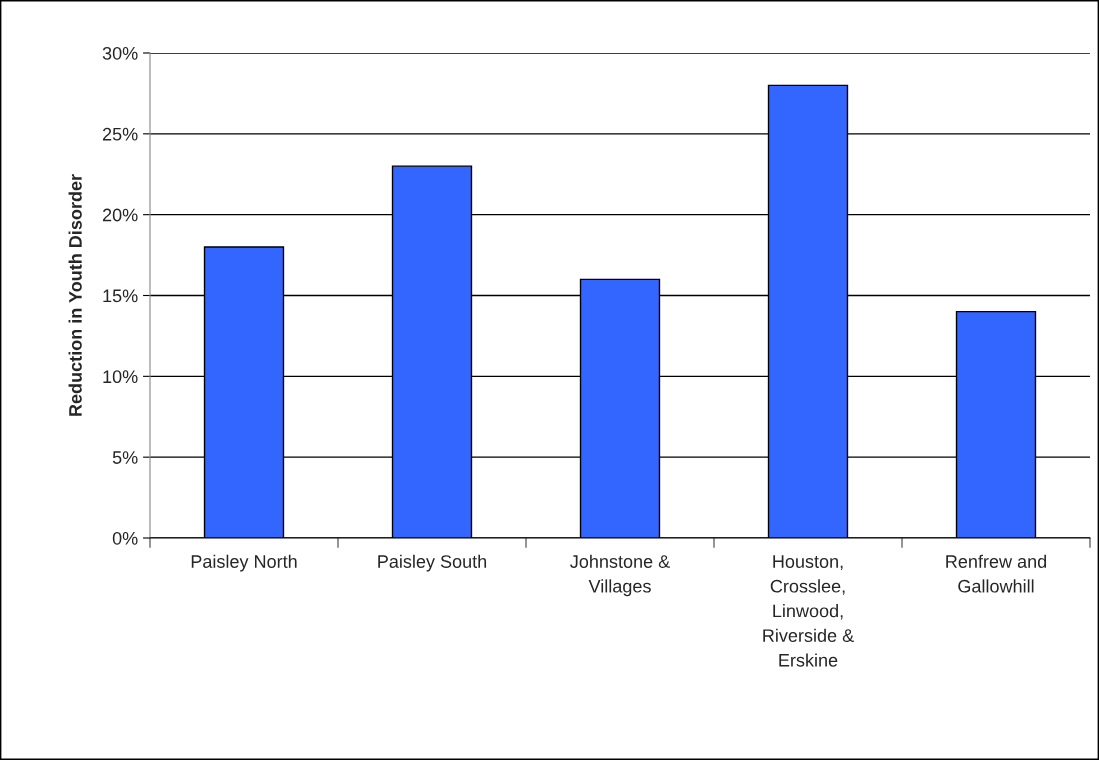  What do you see at coordinates (125, 457) in the screenshot?
I see `y-tick-label: 5%` at bounding box center [125, 457].